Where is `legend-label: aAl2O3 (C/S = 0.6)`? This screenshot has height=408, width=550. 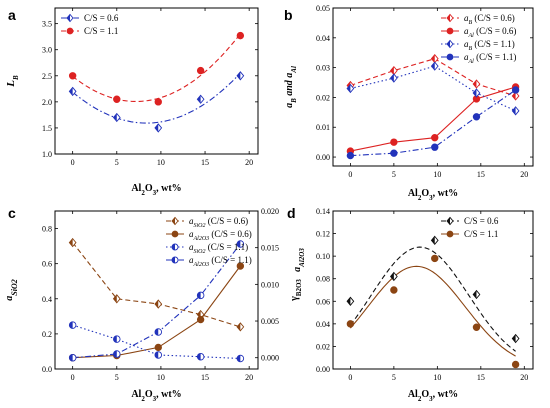
legend-label: aAl2O3 (C/S = 0.6) is located at coordinates (220, 235).